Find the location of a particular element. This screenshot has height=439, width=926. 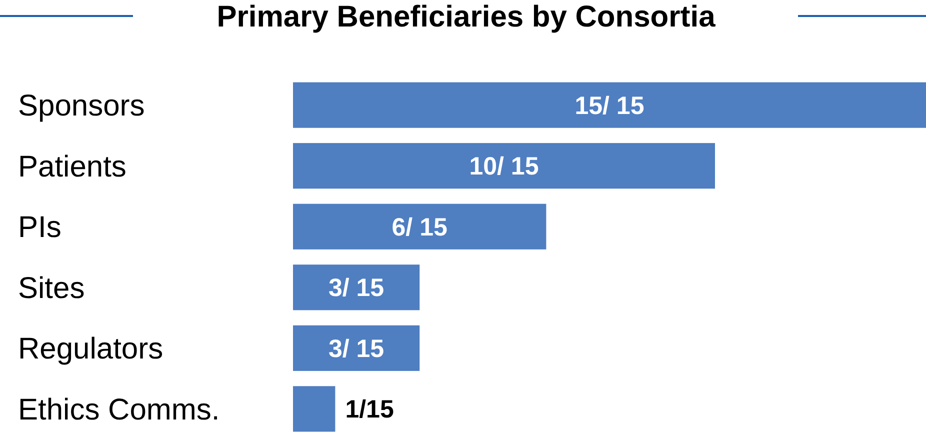

data-label: 10/ 15 is located at coordinates (504, 166).